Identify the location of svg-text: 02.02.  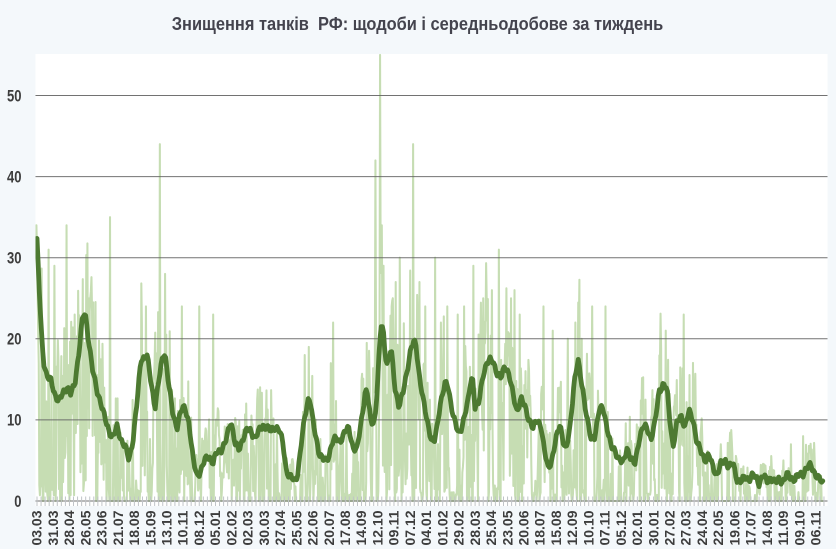
(231, 527).